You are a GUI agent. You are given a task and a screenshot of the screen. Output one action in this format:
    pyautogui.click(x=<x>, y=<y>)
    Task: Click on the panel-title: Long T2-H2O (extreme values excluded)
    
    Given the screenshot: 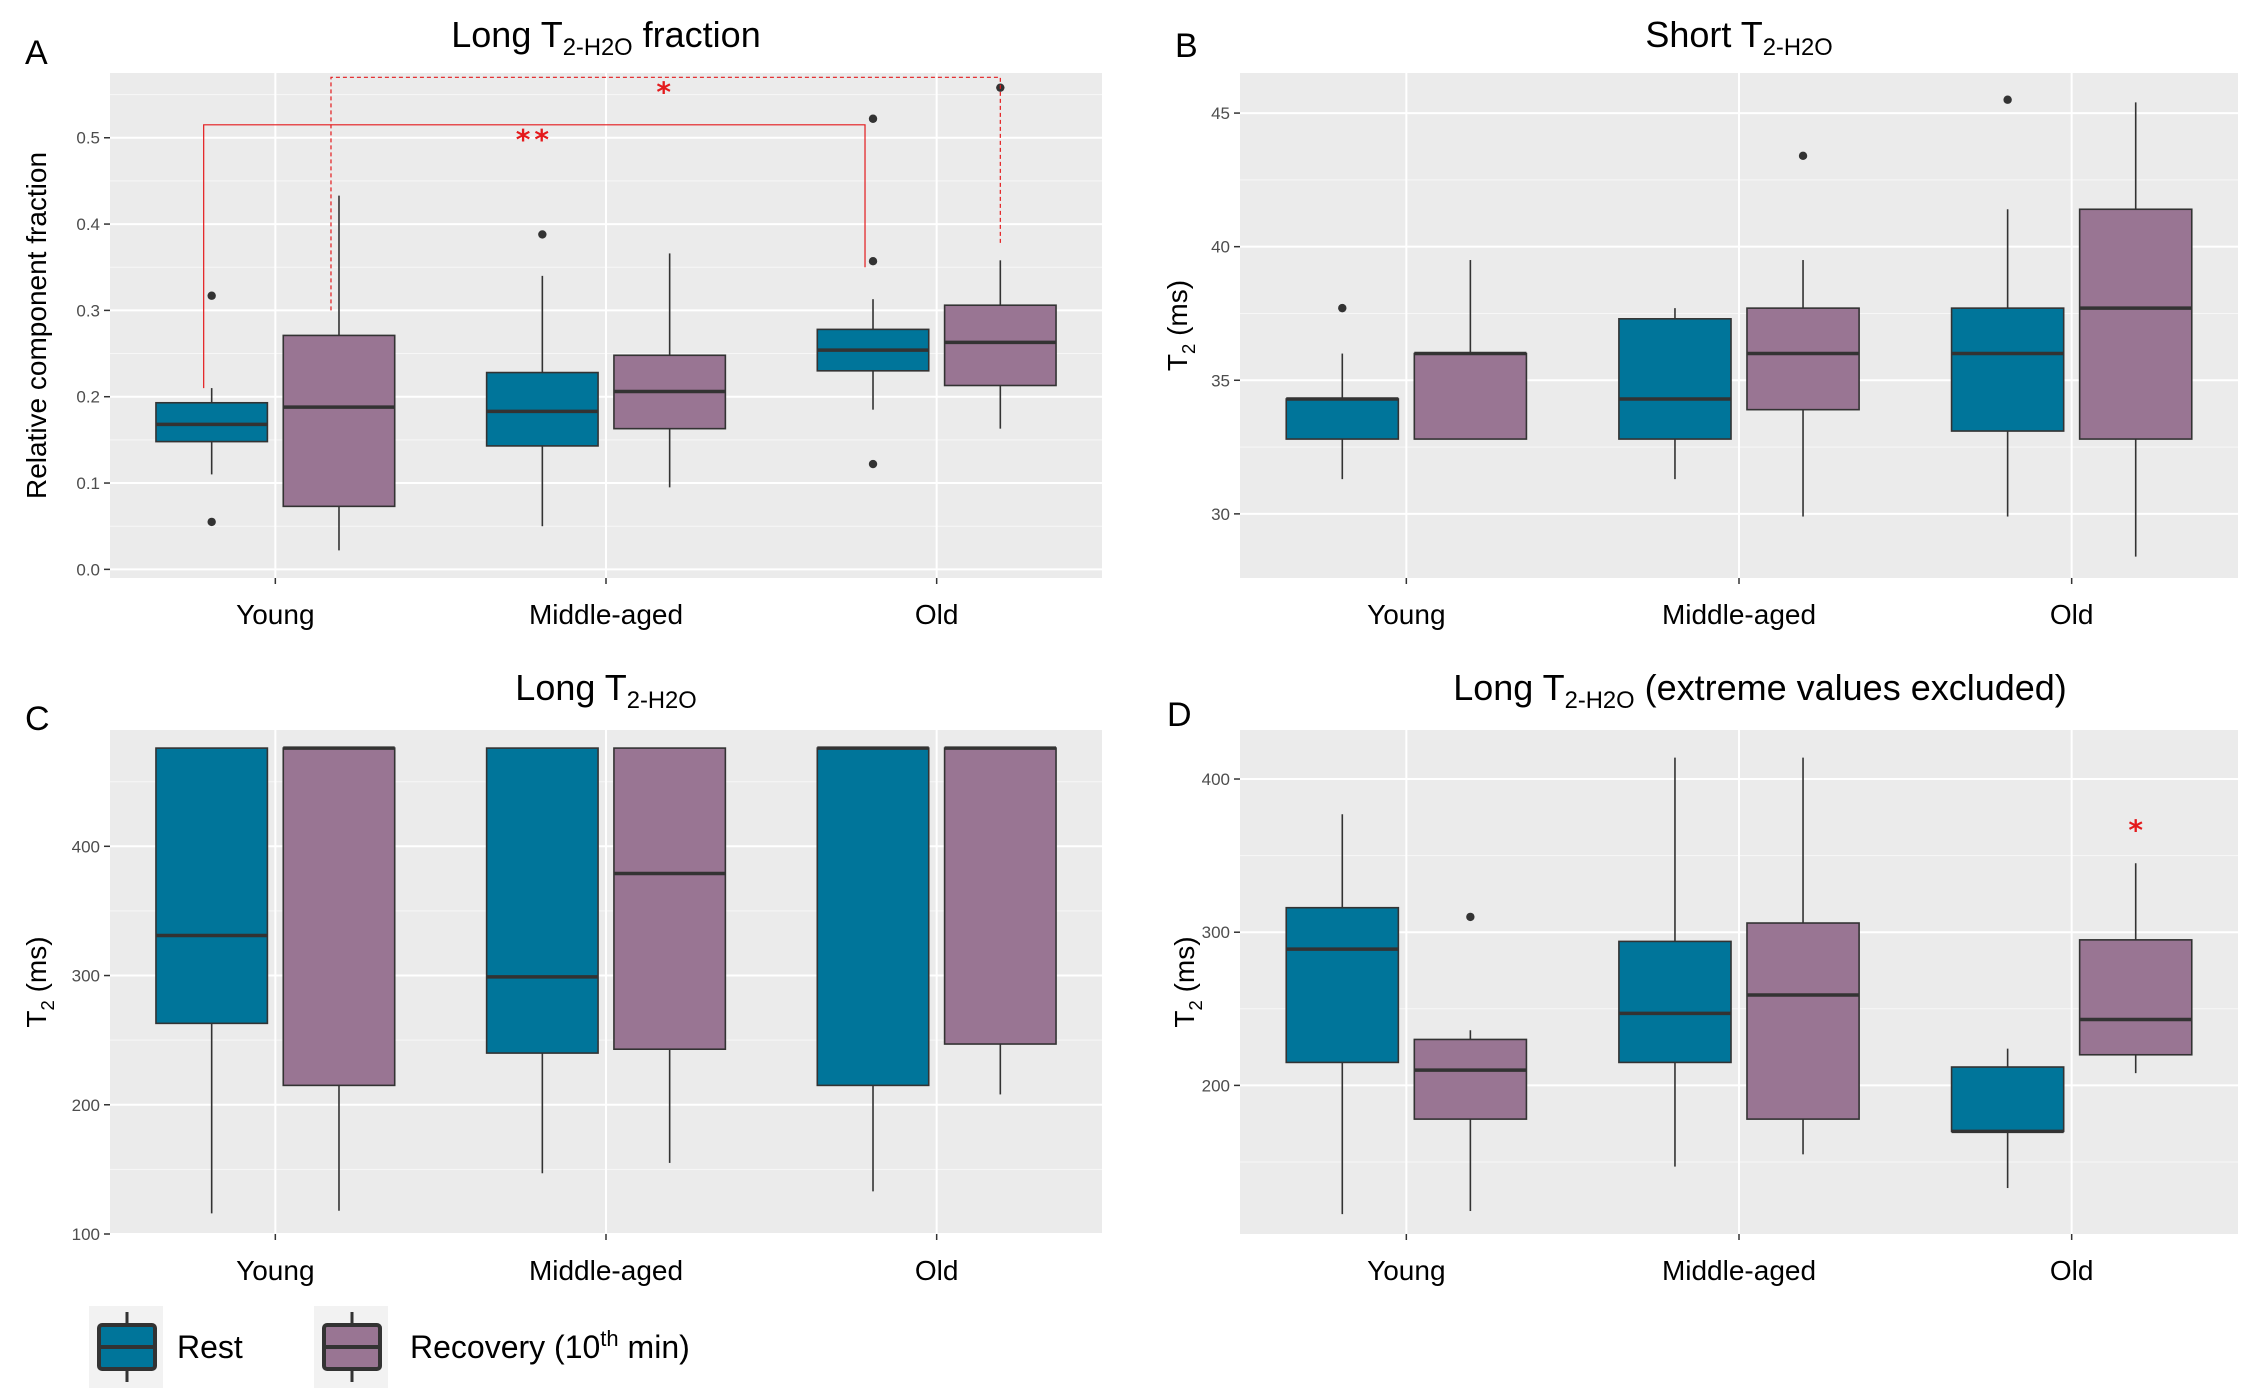 What is the action you would take?
    pyautogui.click(x=1760, y=690)
    